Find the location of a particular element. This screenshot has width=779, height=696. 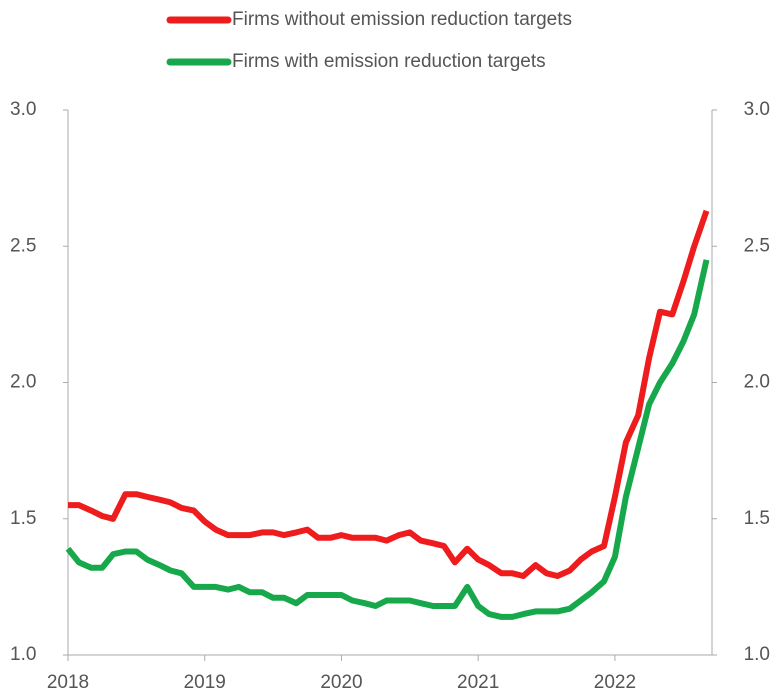

y-tick-label: 2.5 is located at coordinates (23, 245).